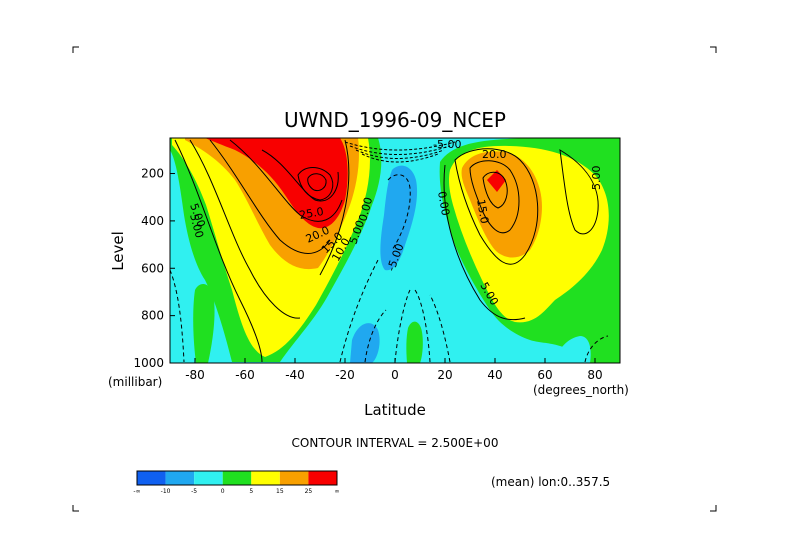 This screenshot has height=558, width=789. I want to click on y-tick-label: 400, so click(152, 221).